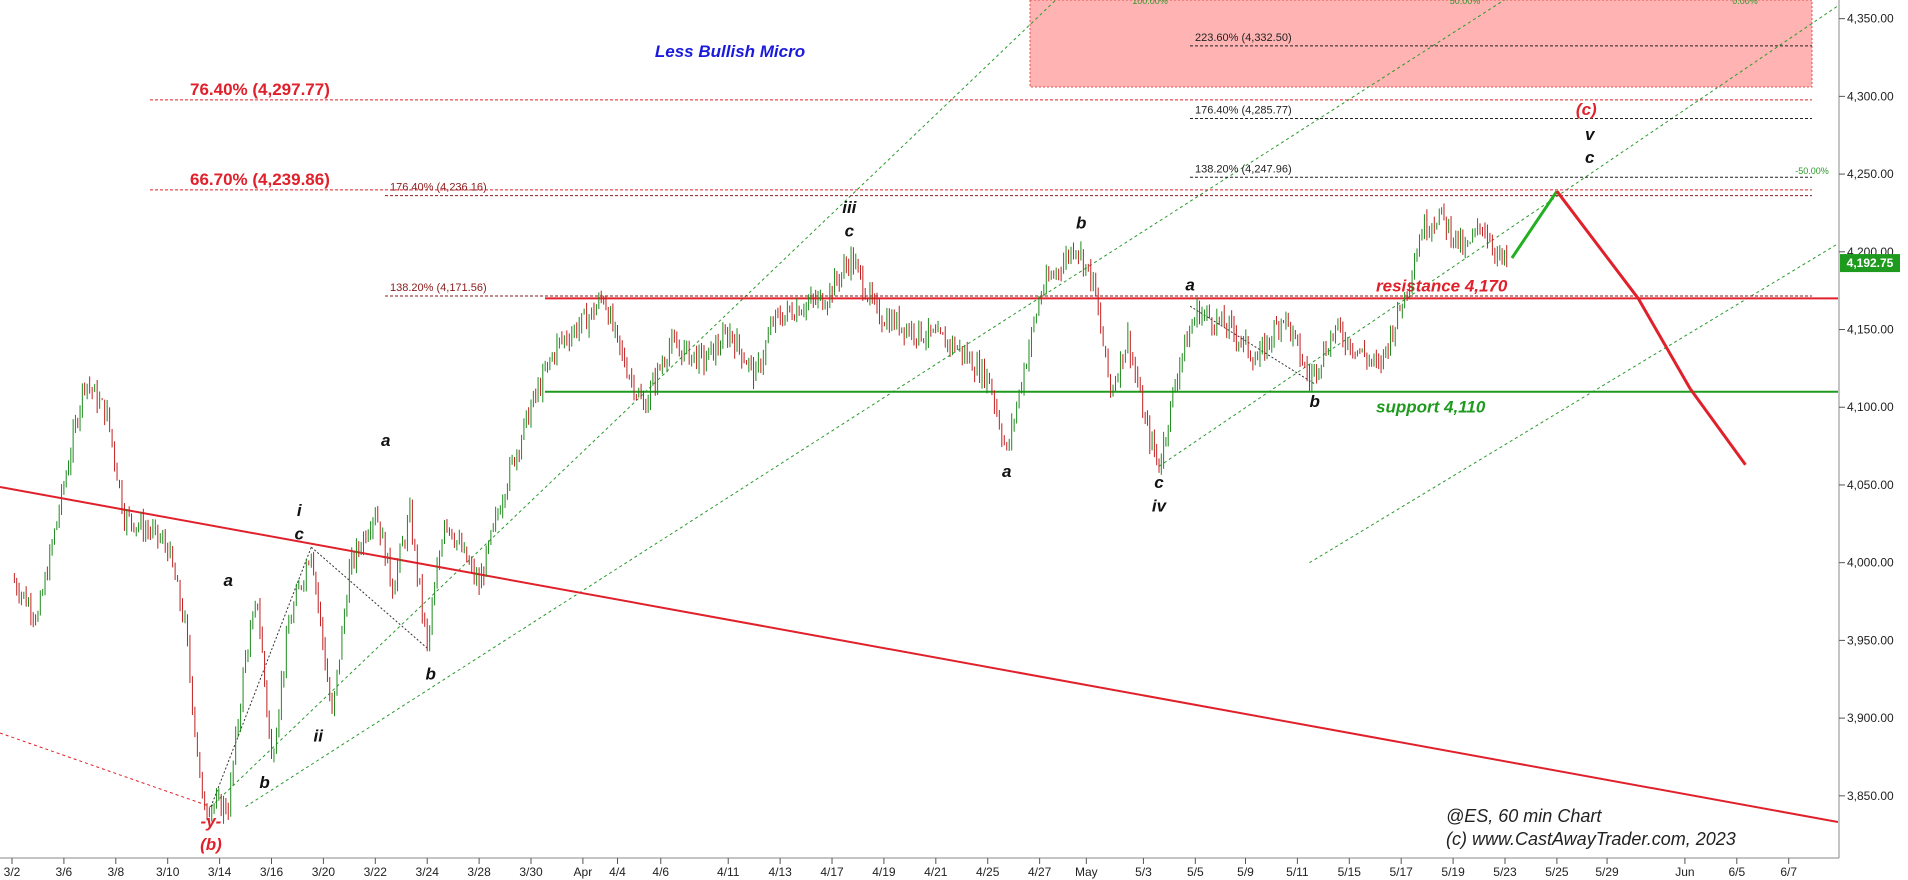  I want to click on x-tick-label: 5/19, so click(1453, 872).